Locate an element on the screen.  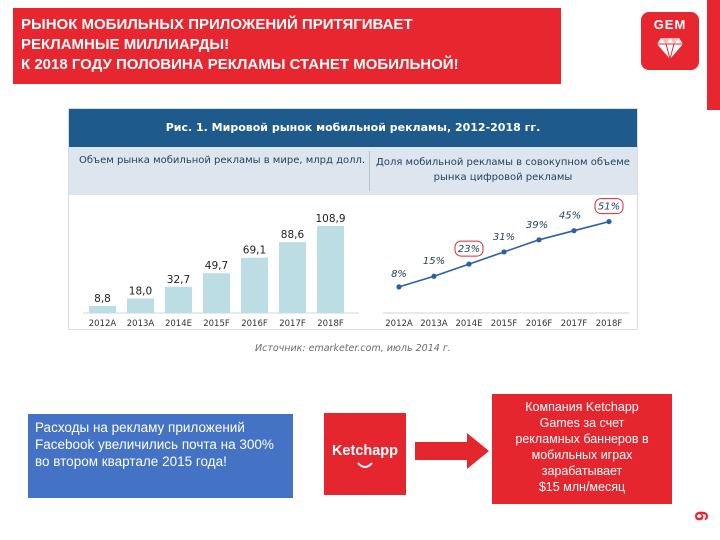
bar-tick-label-5: 2017F is located at coordinates (292, 324).